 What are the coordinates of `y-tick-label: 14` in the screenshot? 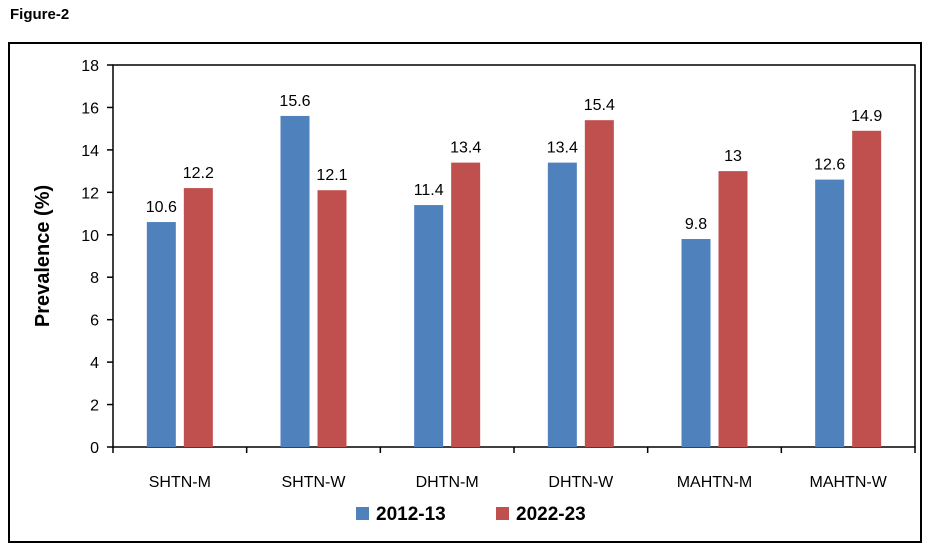 It's located at (90, 151).